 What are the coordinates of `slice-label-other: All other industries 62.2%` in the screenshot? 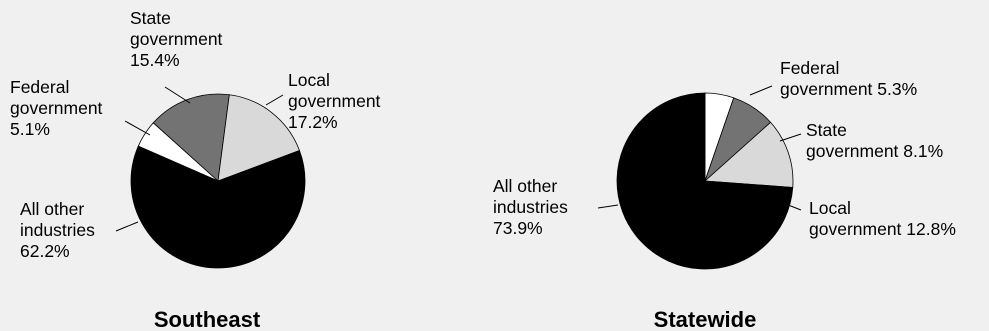 It's located at (57, 230).